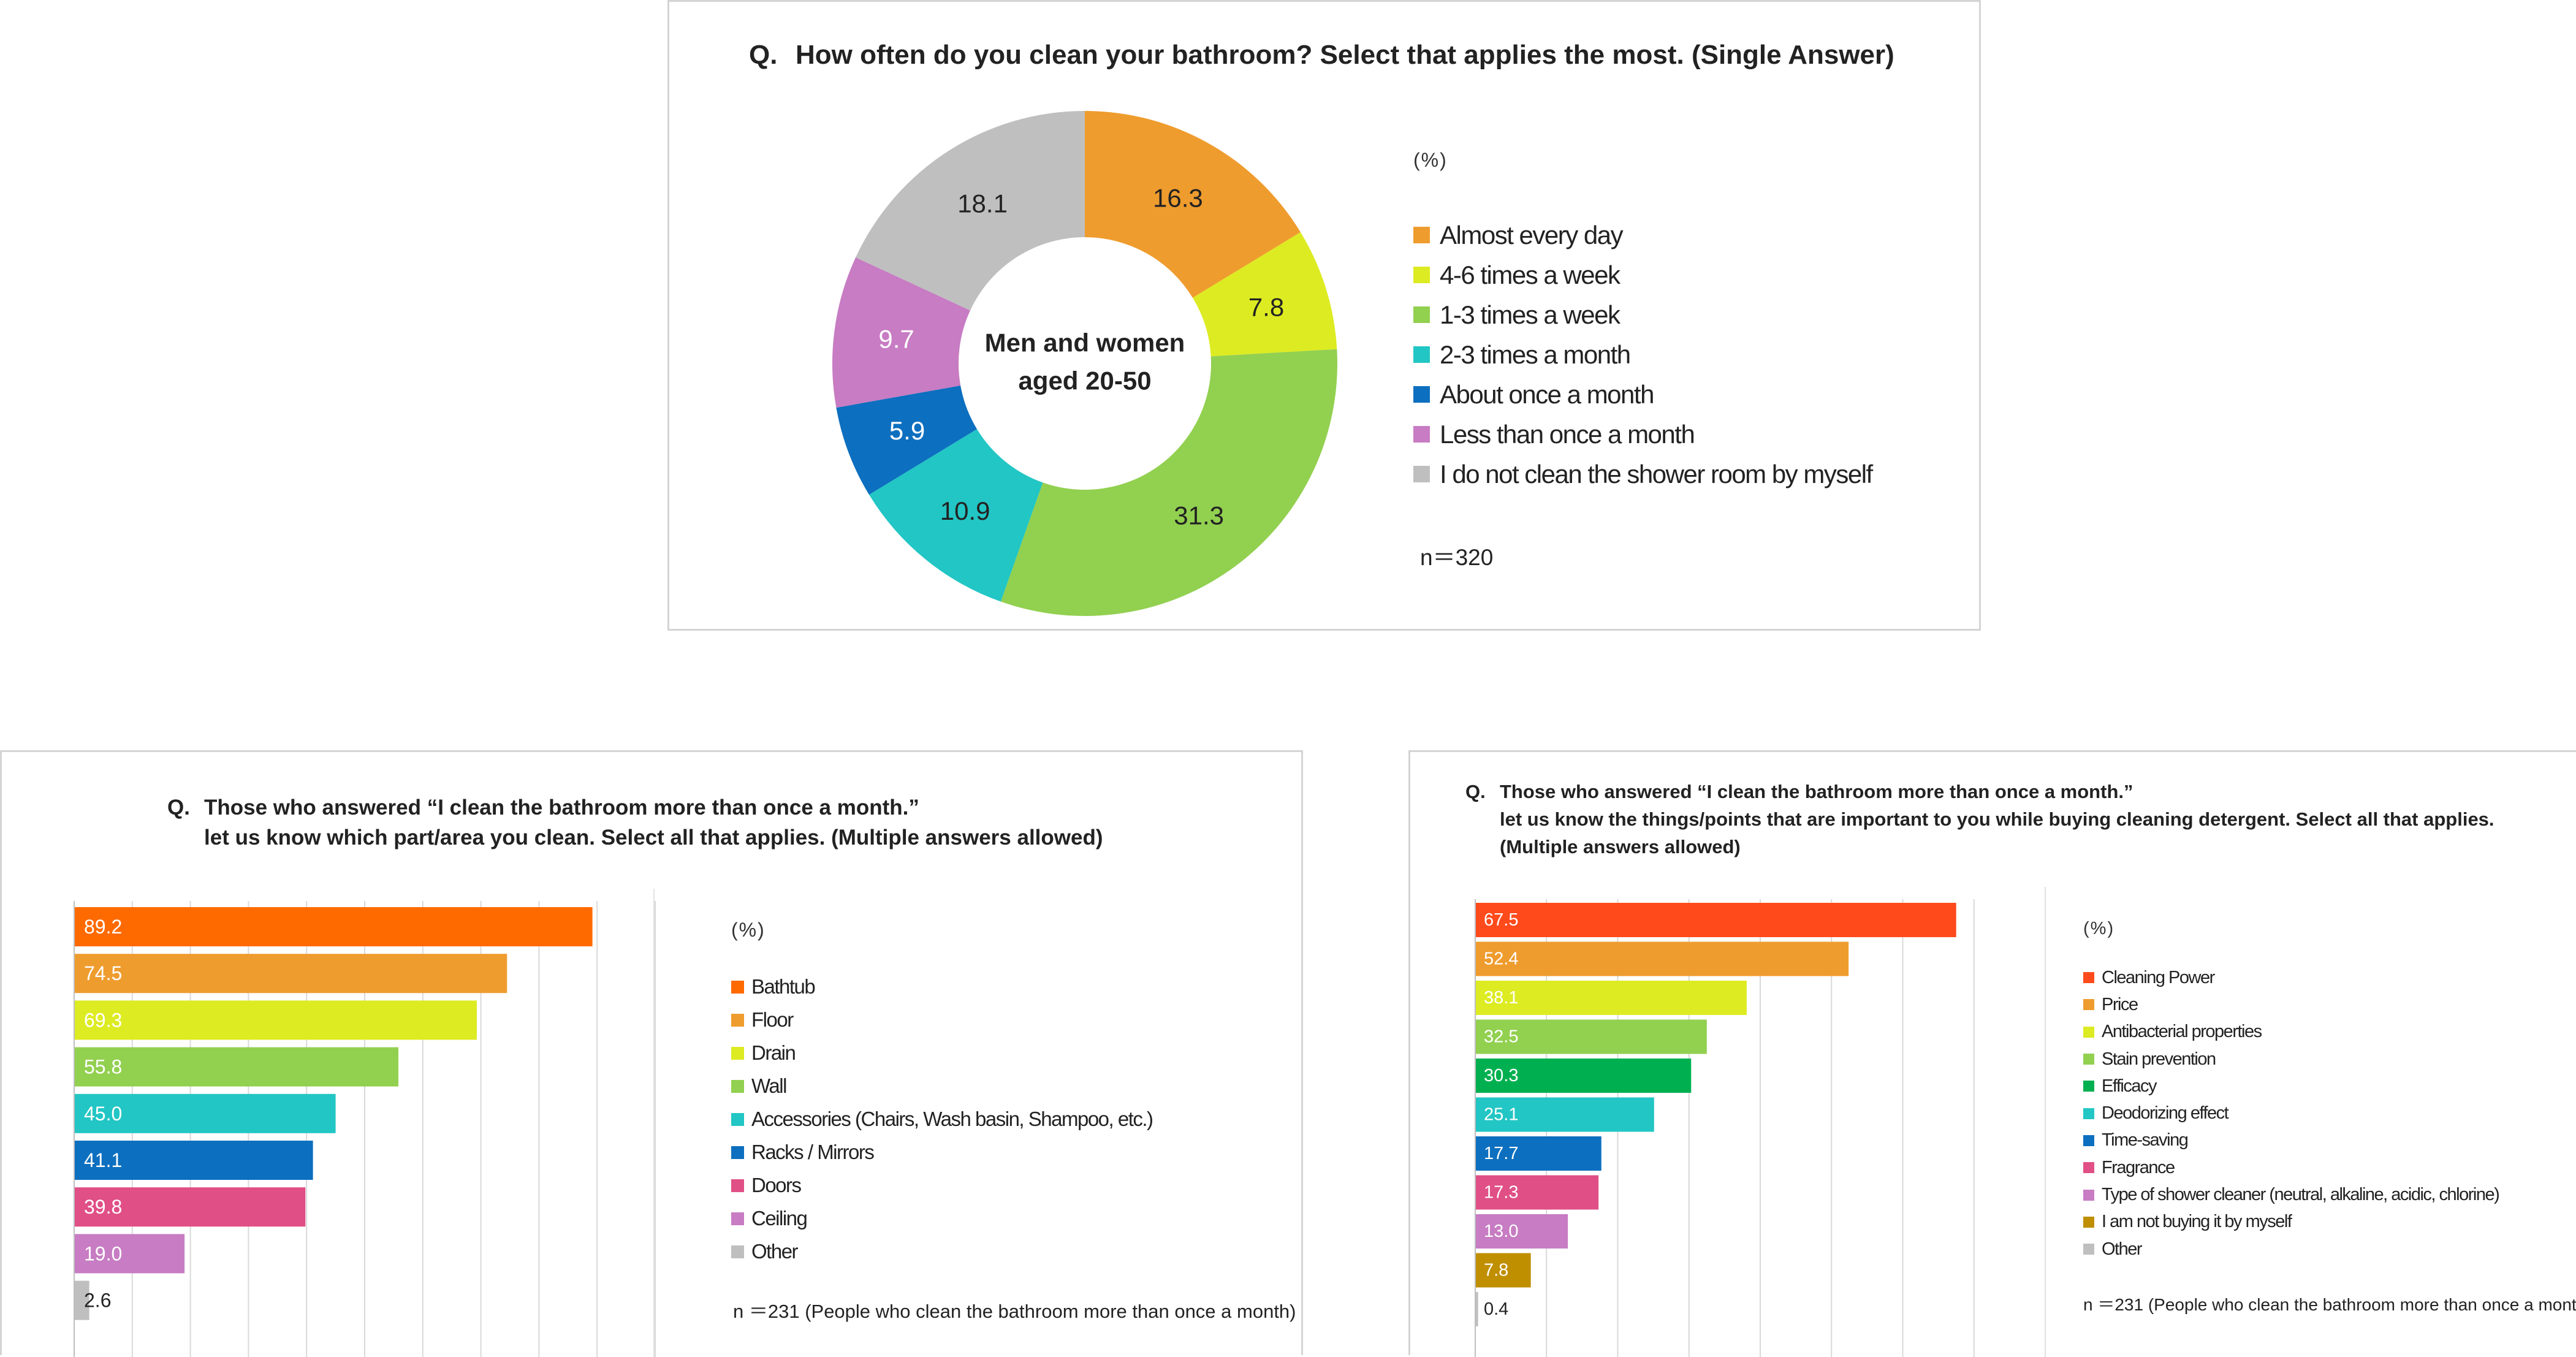  Describe the element at coordinates (1476, 1309) in the screenshot. I see `bar-other` at that location.